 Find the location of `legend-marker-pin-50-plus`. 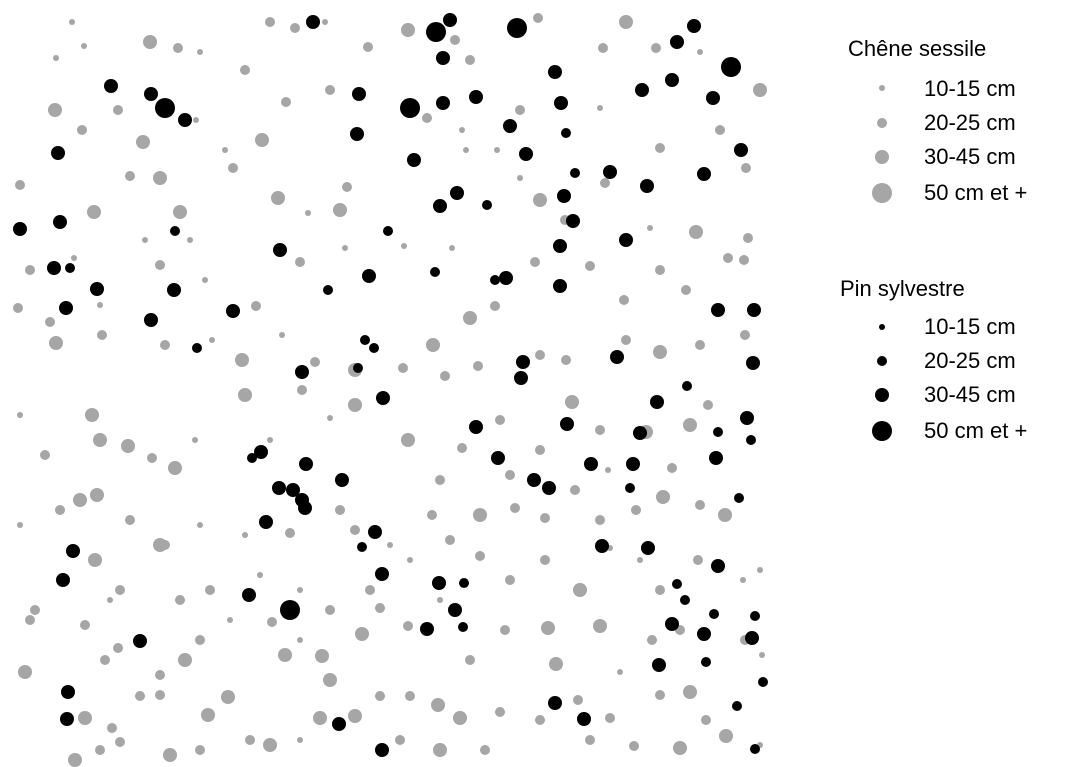

legend-marker-pin-50-plus is located at coordinates (882, 431).